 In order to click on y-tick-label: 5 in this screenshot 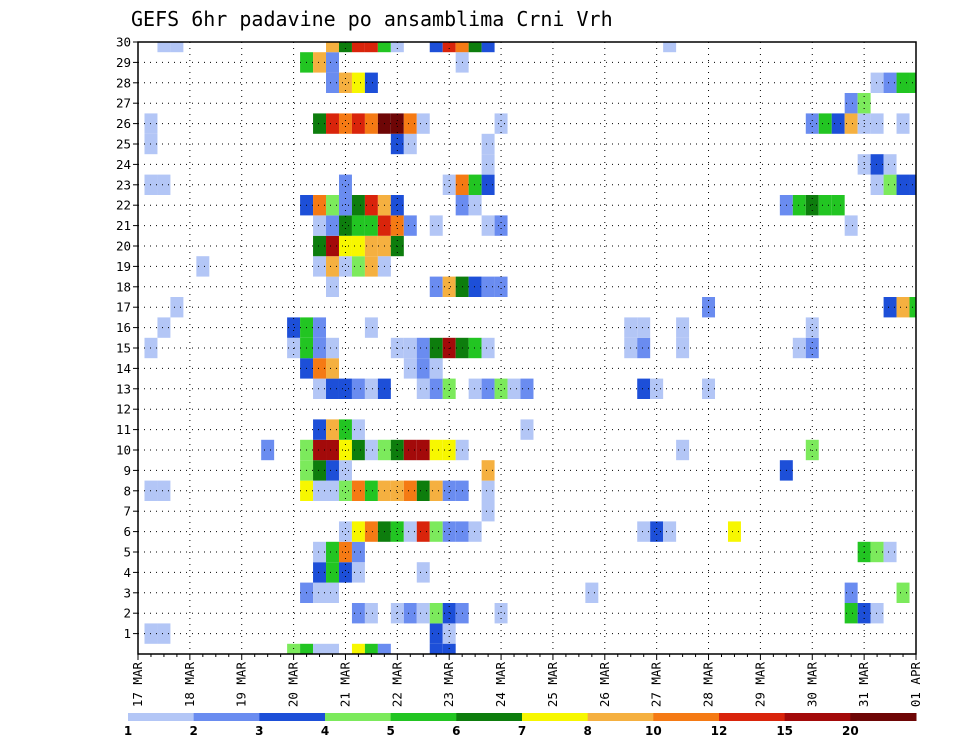, I will do `click(127, 552)`.